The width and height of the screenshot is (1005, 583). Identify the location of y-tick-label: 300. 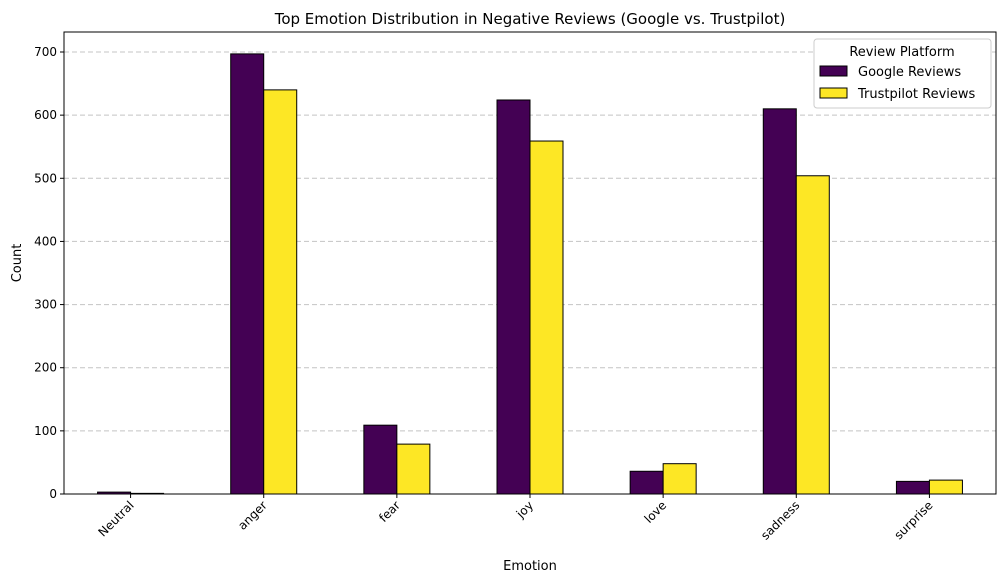
(45, 305).